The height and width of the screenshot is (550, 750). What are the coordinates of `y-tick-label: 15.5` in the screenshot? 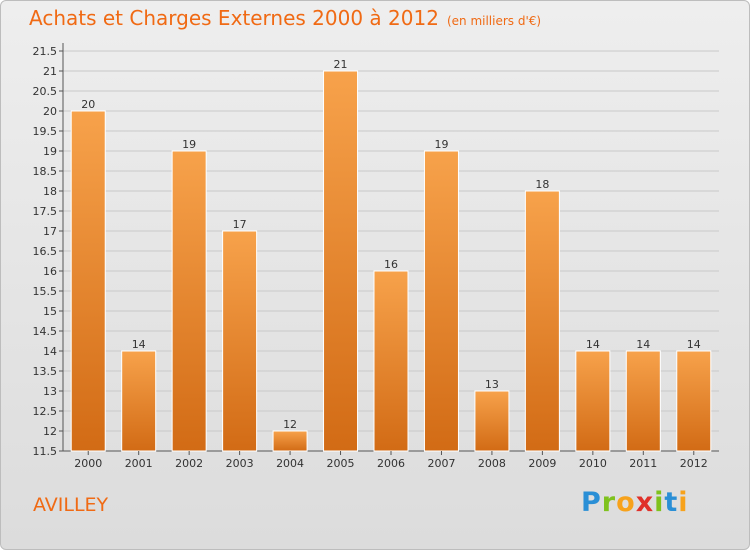 It's located at (45, 291).